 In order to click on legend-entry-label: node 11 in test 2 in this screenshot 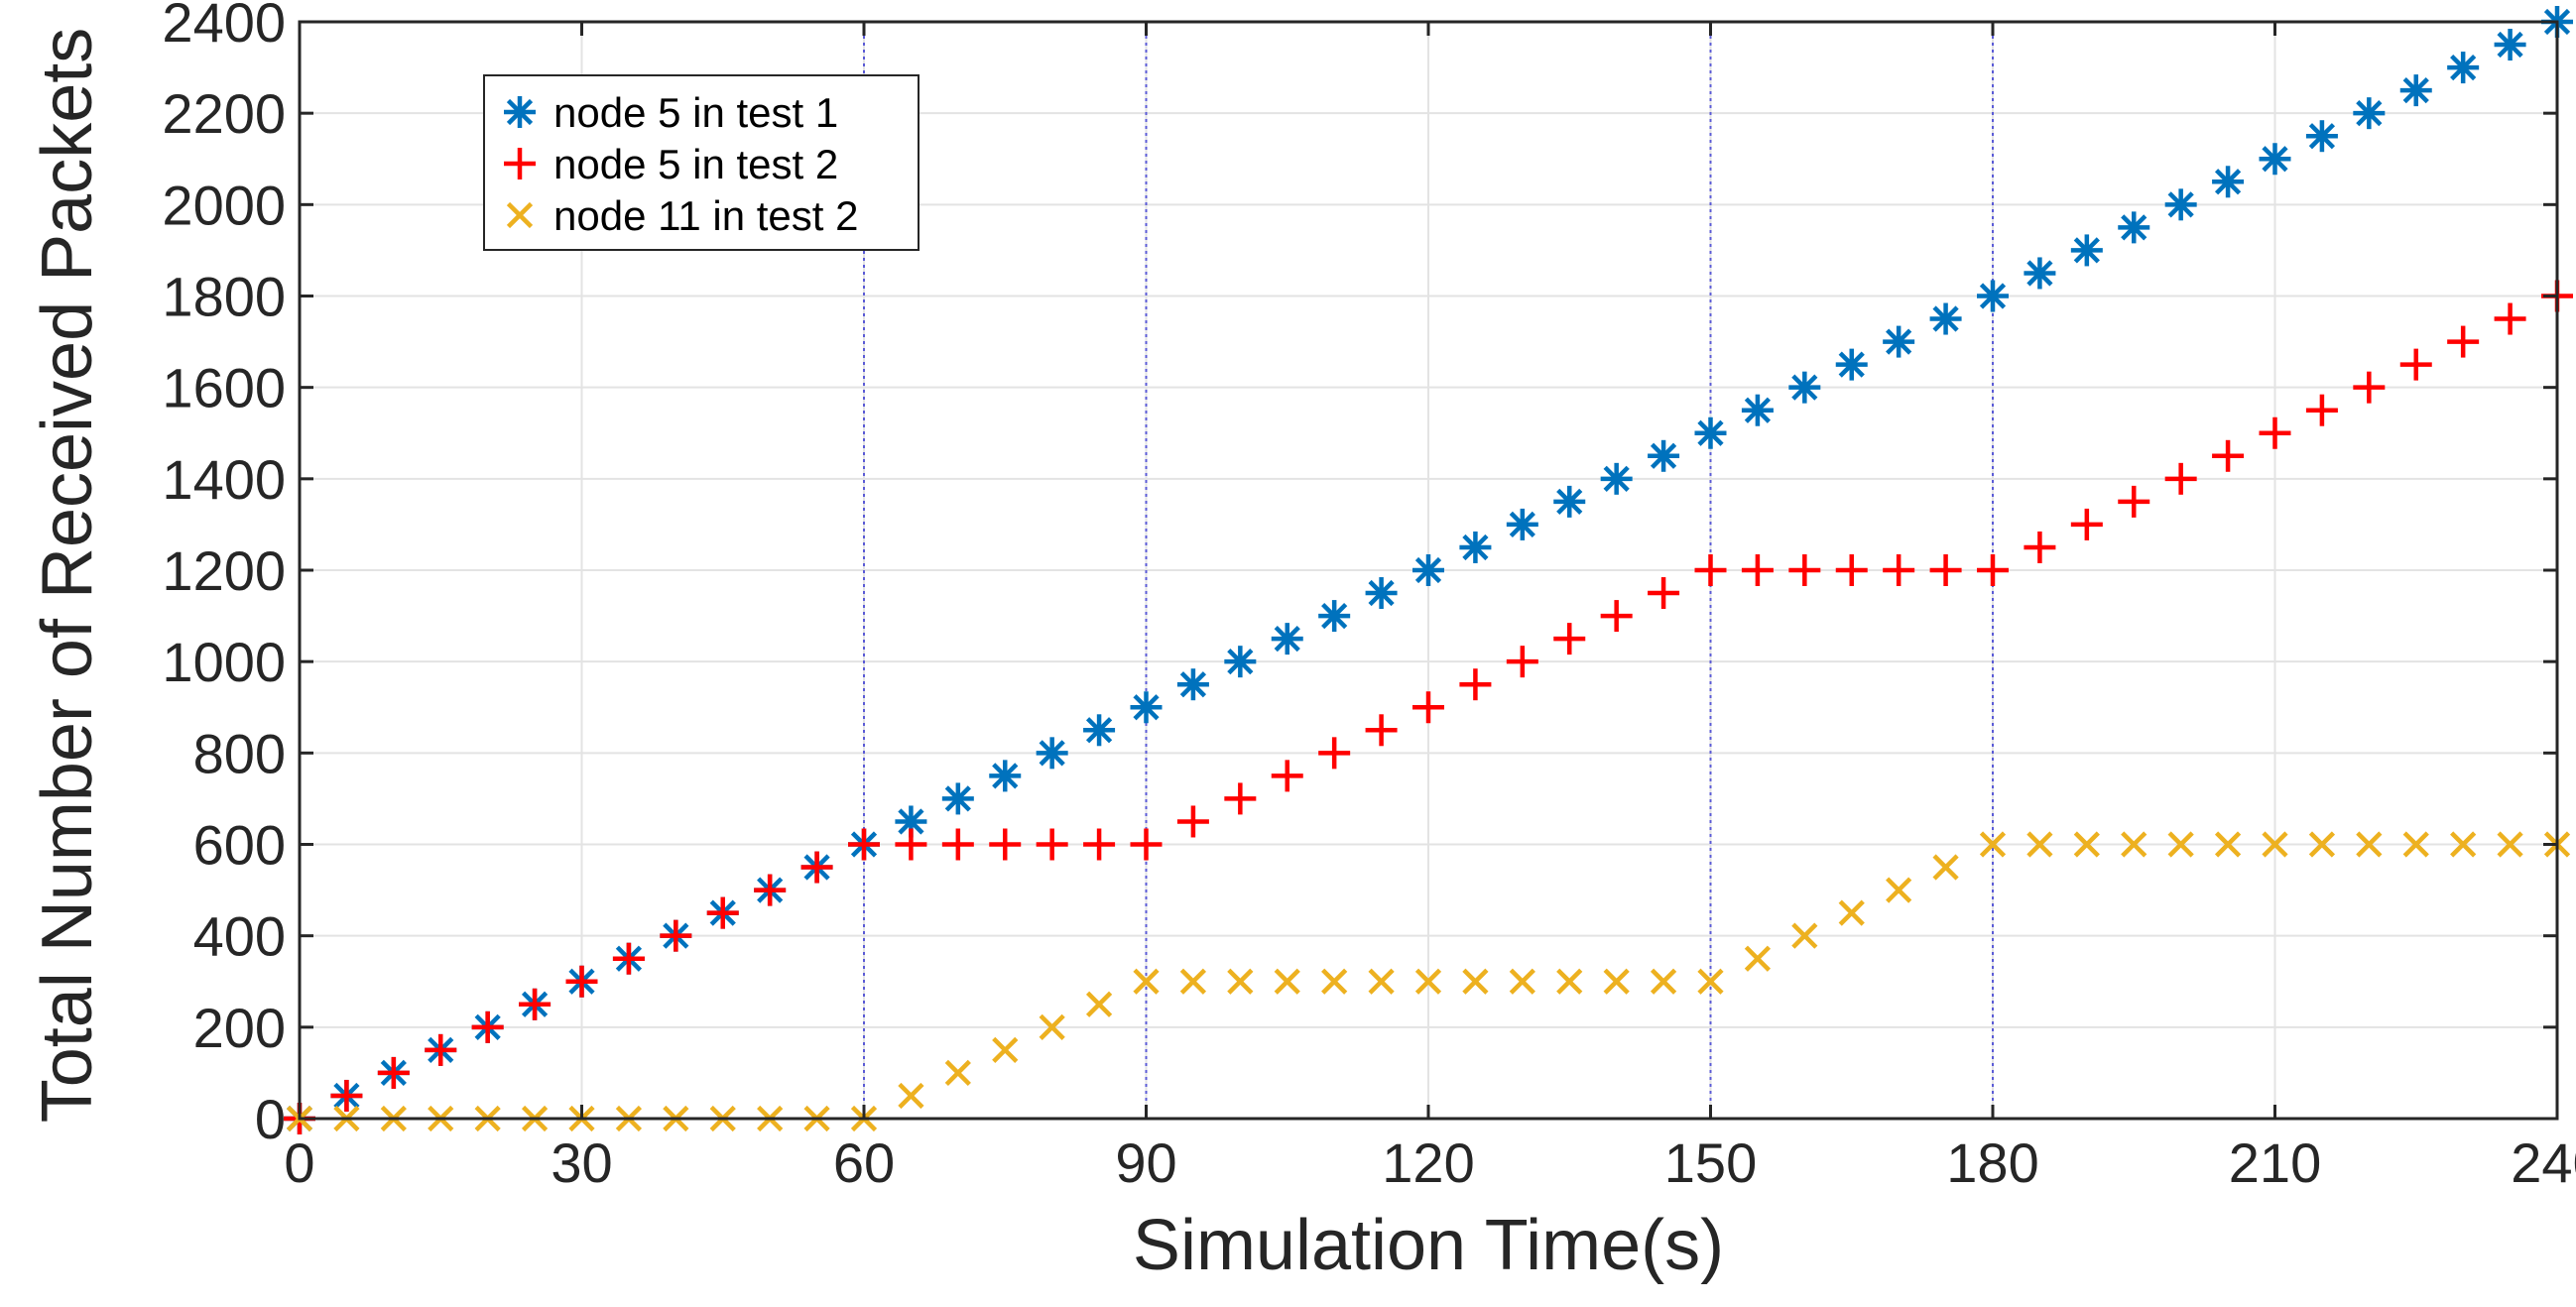, I will do `click(705, 216)`.